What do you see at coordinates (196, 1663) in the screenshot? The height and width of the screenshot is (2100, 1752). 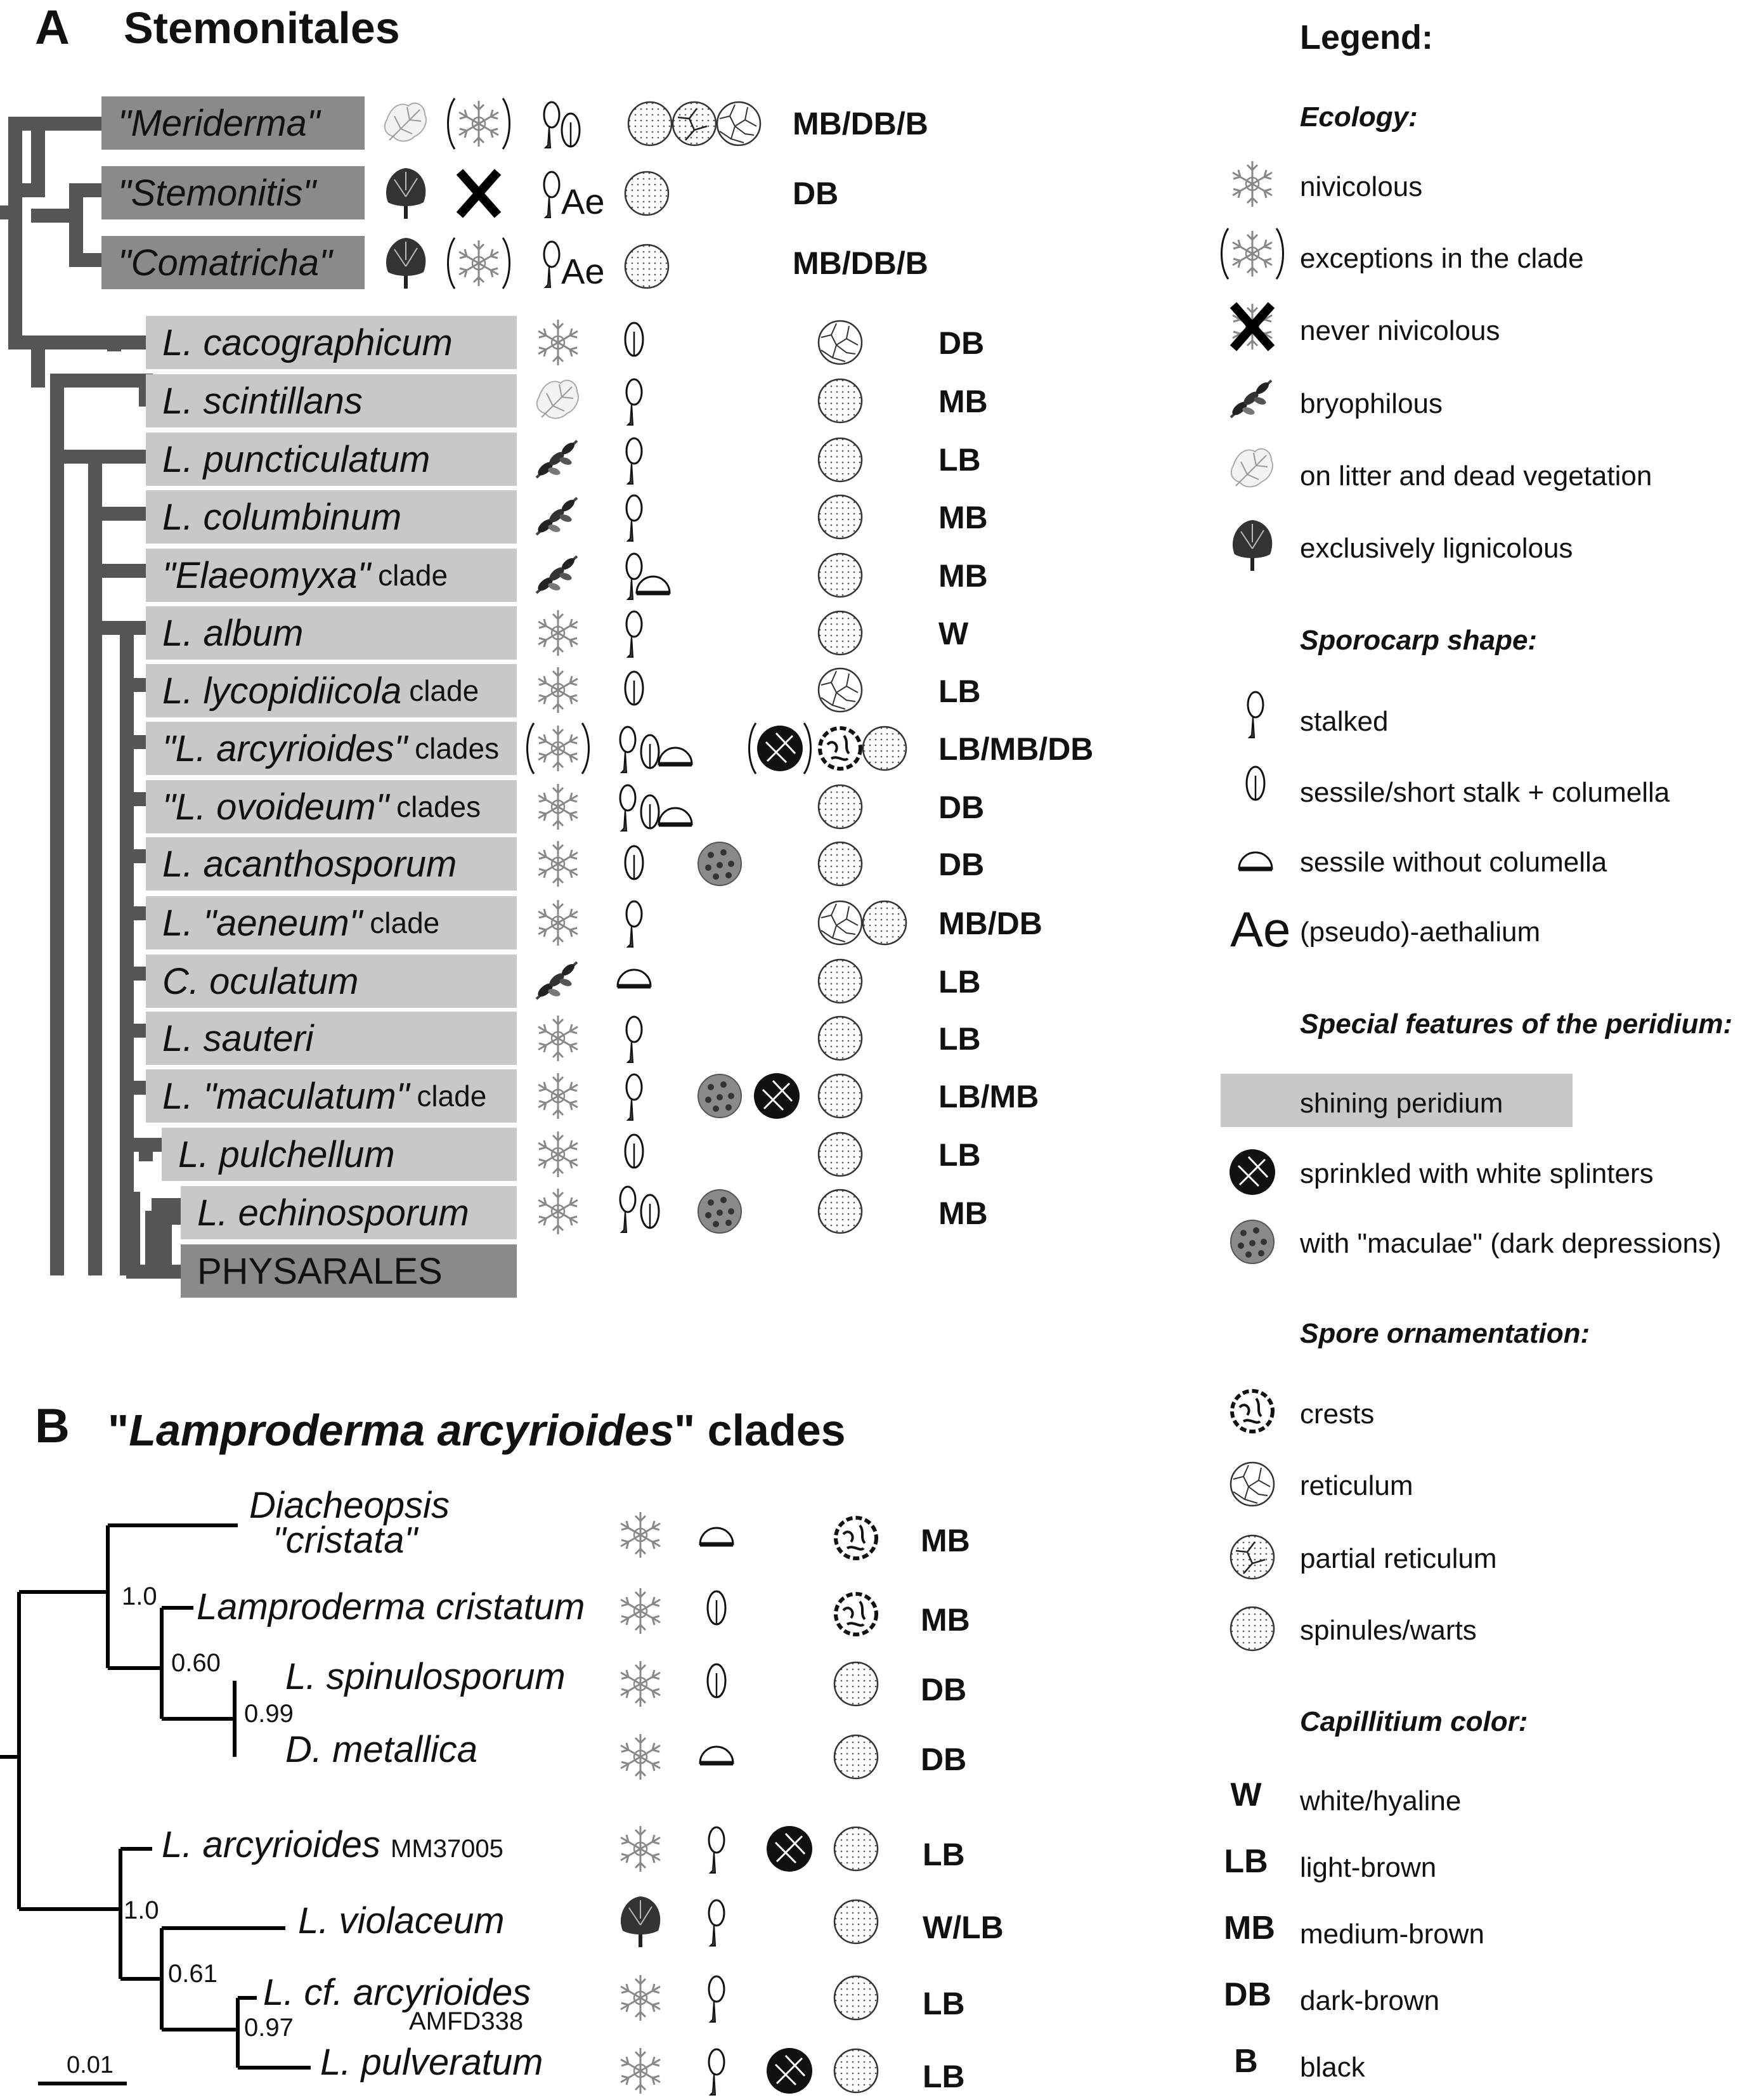 I see `support-value: 0.60` at bounding box center [196, 1663].